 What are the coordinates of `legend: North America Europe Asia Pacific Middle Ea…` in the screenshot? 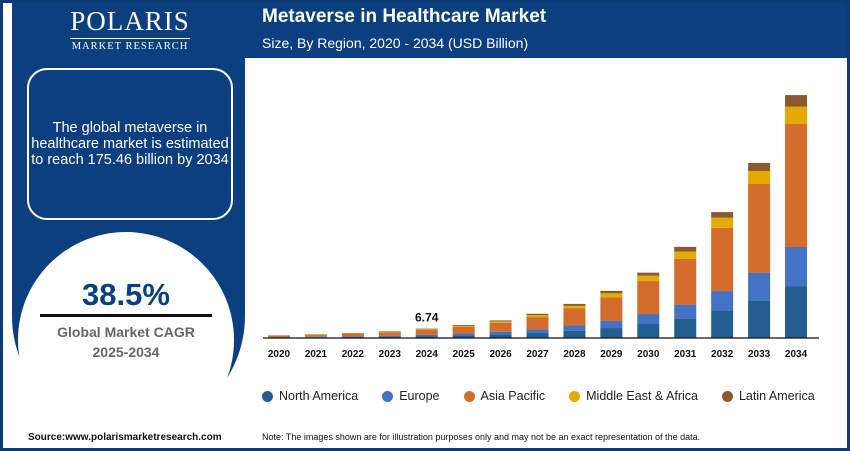 It's located at (550, 396).